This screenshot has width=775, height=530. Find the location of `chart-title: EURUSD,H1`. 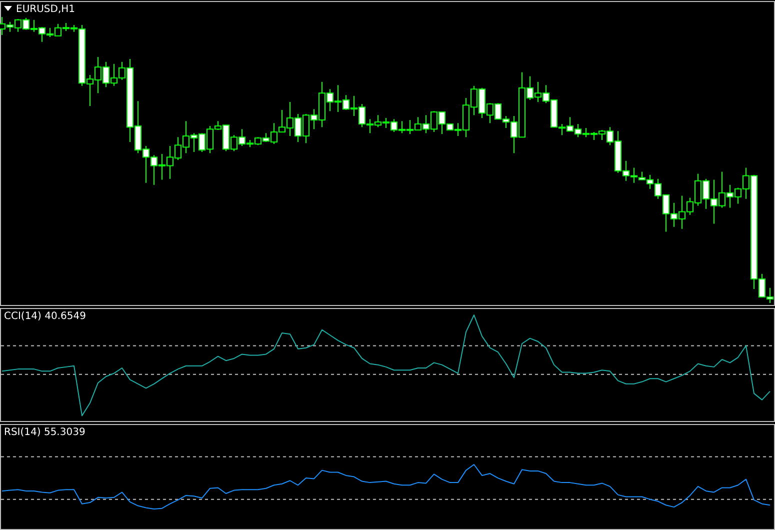

chart-title: EURUSD,H1 is located at coordinates (46, 9).